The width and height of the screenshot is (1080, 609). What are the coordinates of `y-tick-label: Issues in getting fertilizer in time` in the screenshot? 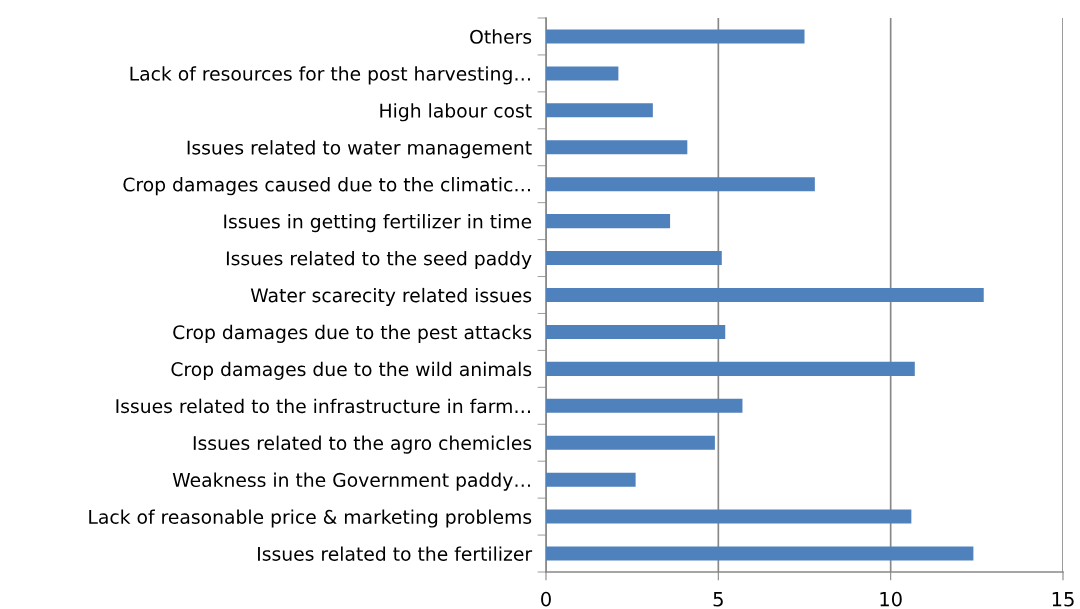 It's located at (378, 223).